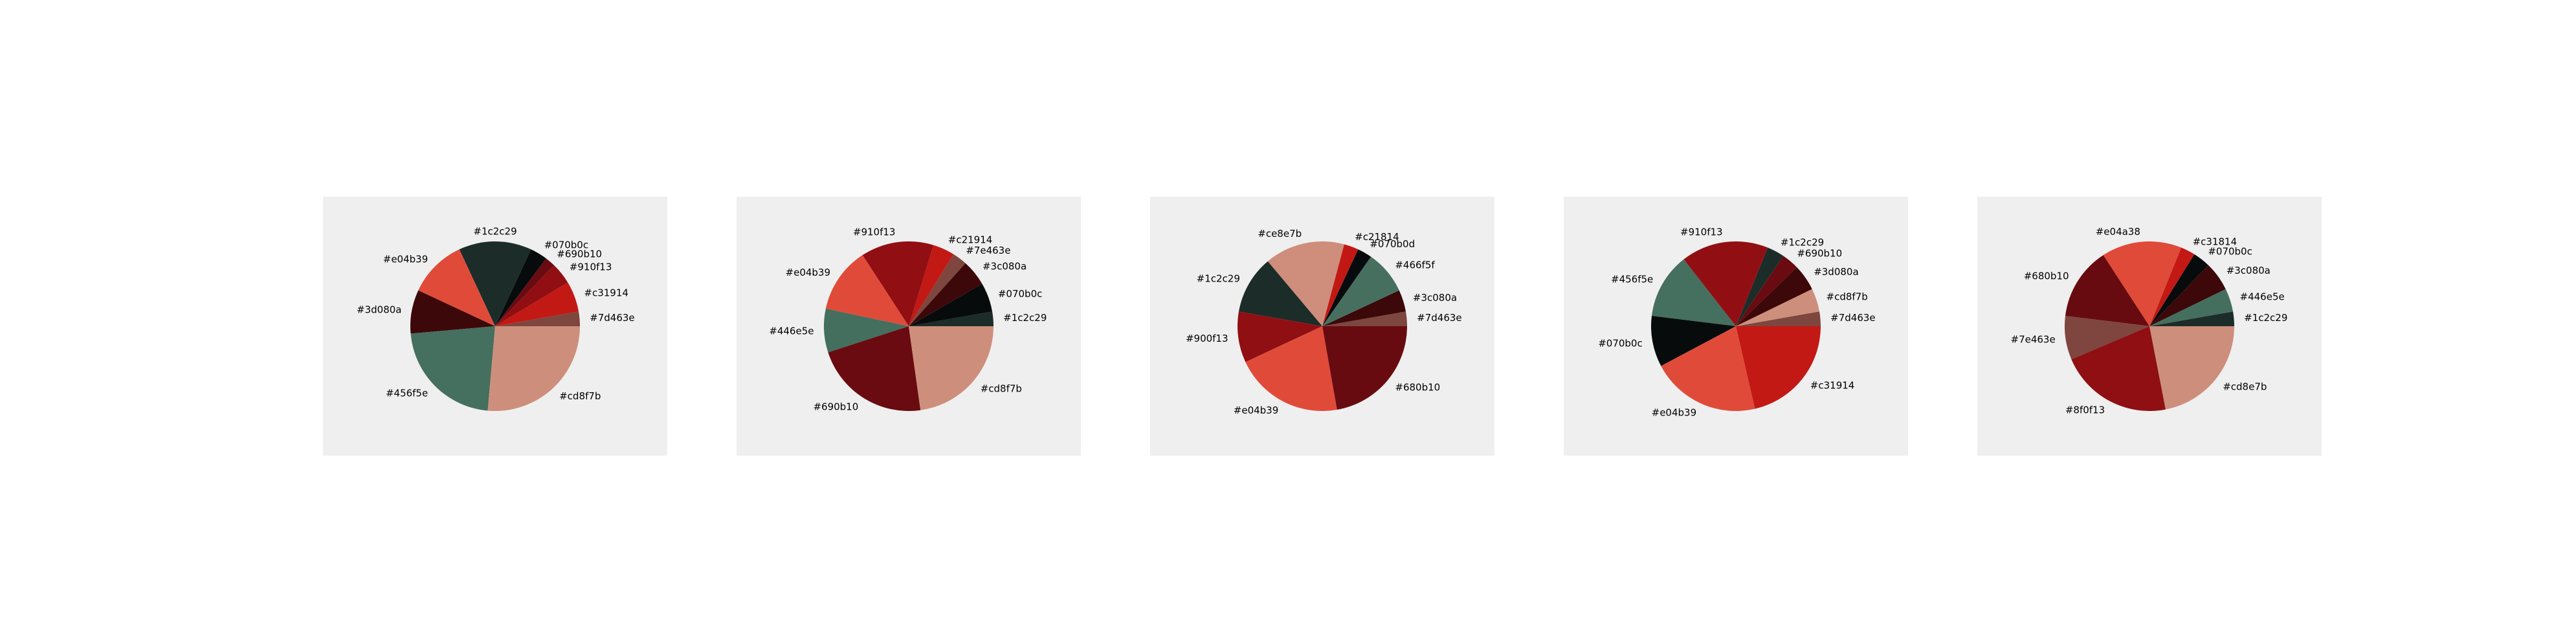 Image resolution: width=2576 pixels, height=644 pixels. What do you see at coordinates (2245, 386) in the screenshot?
I see `slice-label: #cd8e7b` at bounding box center [2245, 386].